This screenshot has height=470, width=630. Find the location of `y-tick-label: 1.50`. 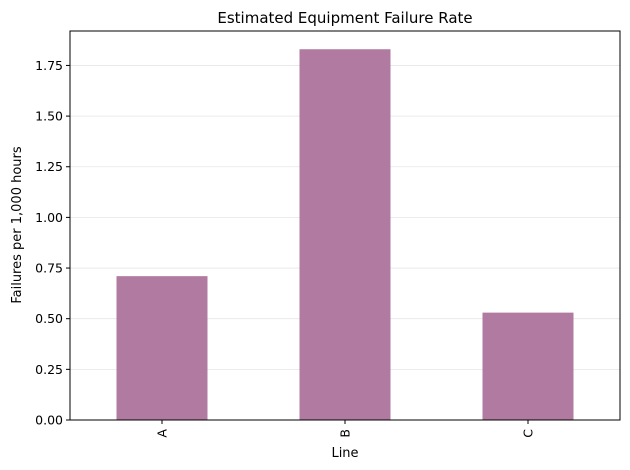

y-tick-label: 1.50 is located at coordinates (49, 116).